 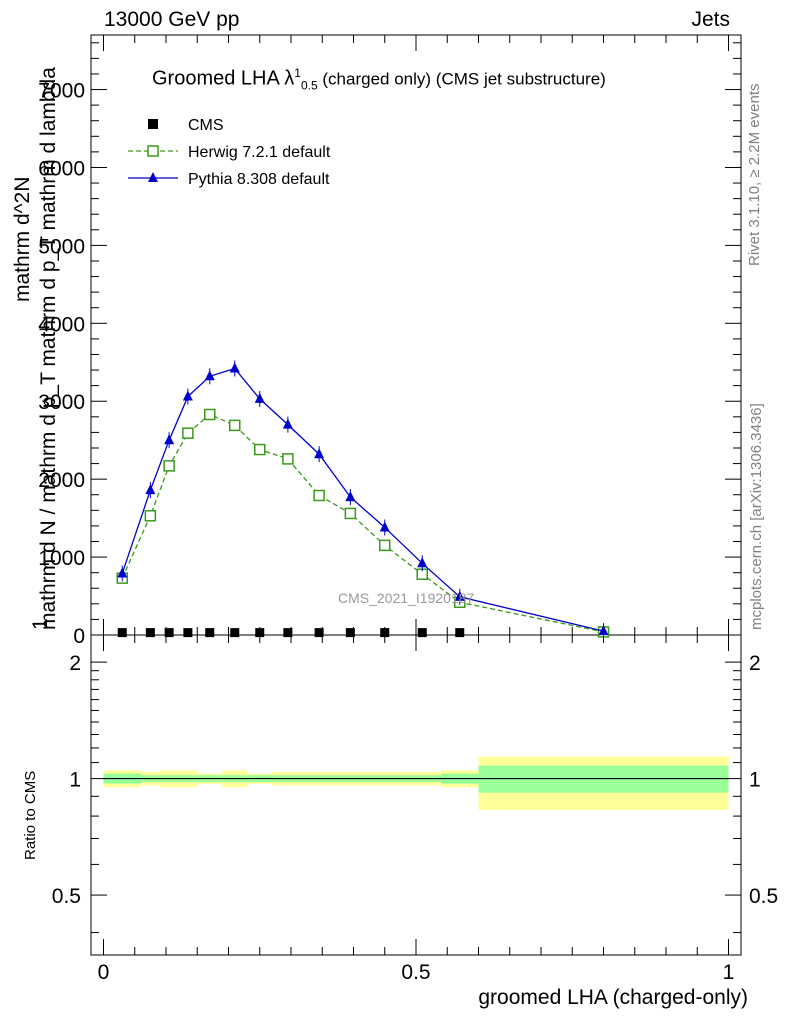 What do you see at coordinates (297, 73) in the screenshot?
I see `title-sup: 1` at bounding box center [297, 73].